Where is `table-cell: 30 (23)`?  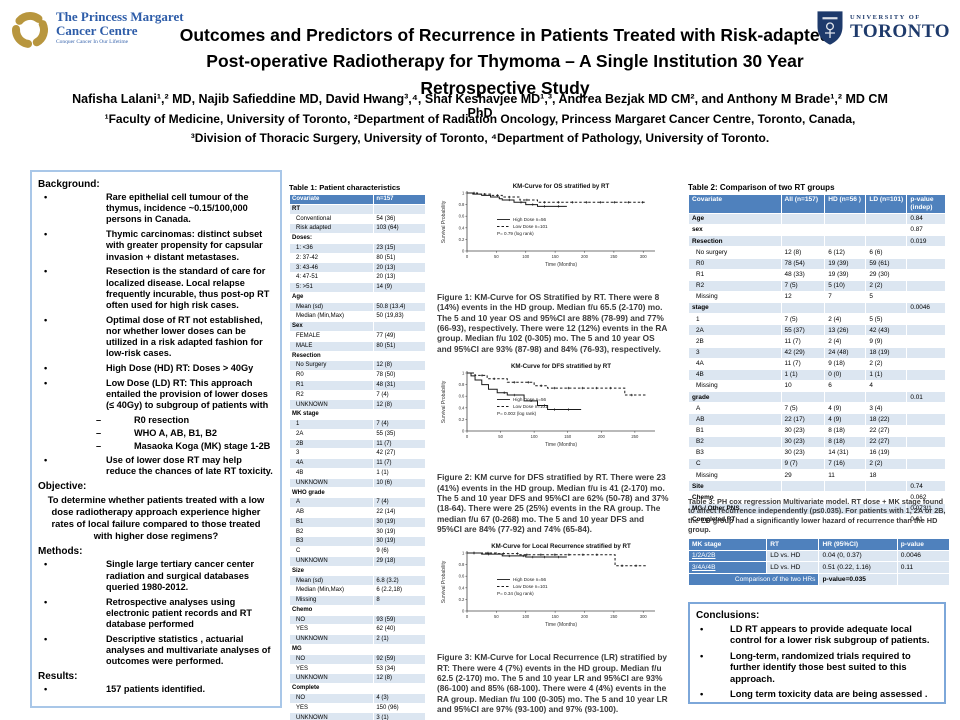 table-cell: 30 (23) is located at coordinates (803, 453).